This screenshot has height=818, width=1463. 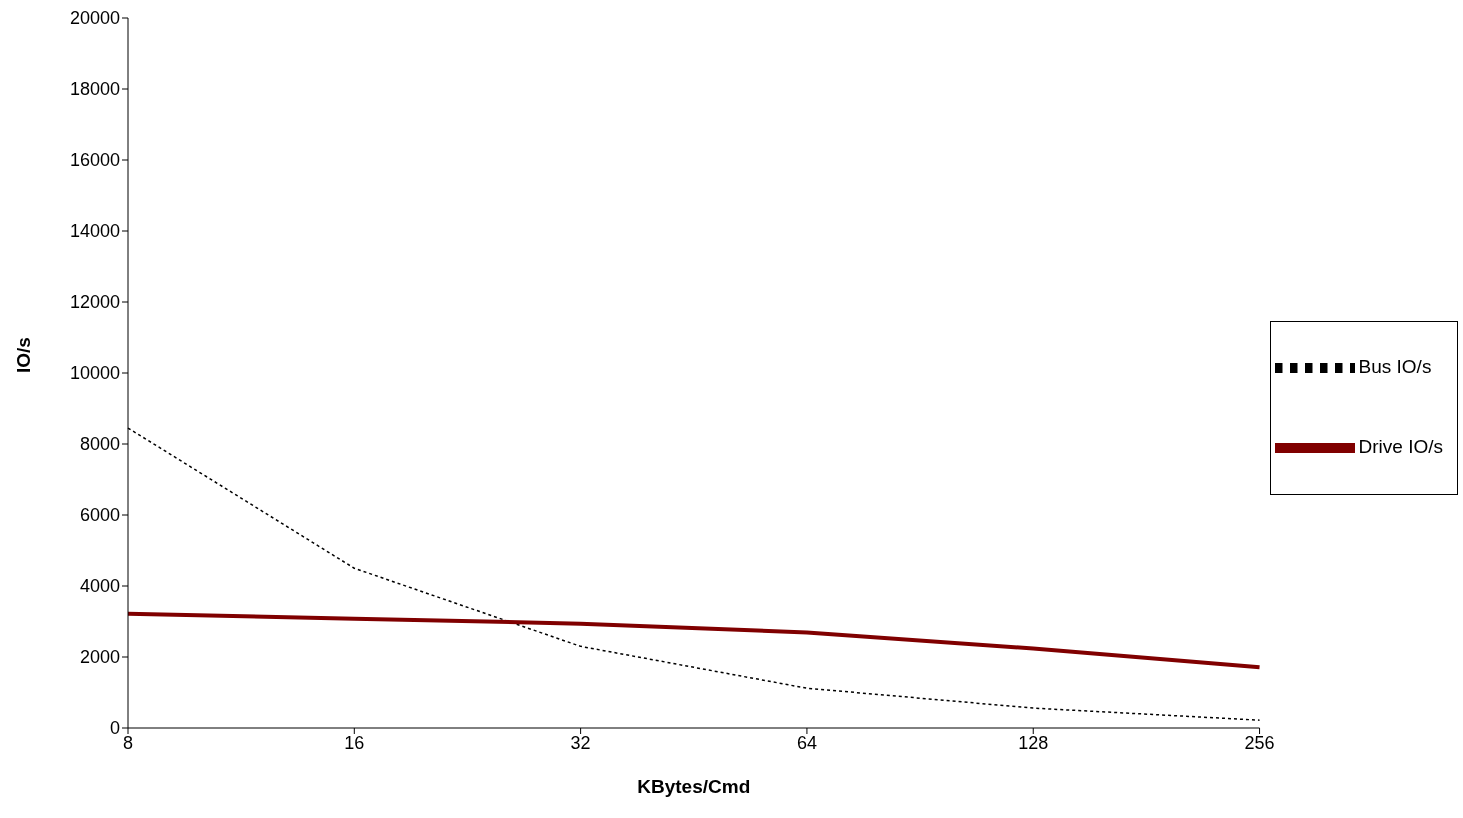 I want to click on x-tick-label: 32, so click(x=580, y=742).